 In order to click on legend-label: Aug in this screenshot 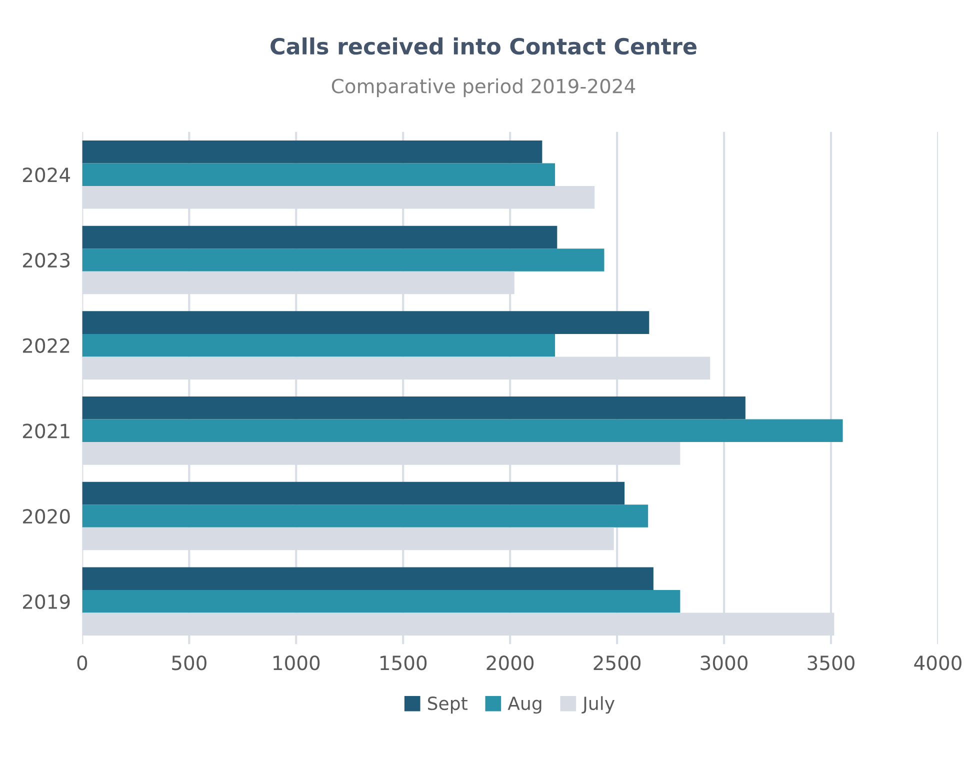, I will do `click(525, 705)`.